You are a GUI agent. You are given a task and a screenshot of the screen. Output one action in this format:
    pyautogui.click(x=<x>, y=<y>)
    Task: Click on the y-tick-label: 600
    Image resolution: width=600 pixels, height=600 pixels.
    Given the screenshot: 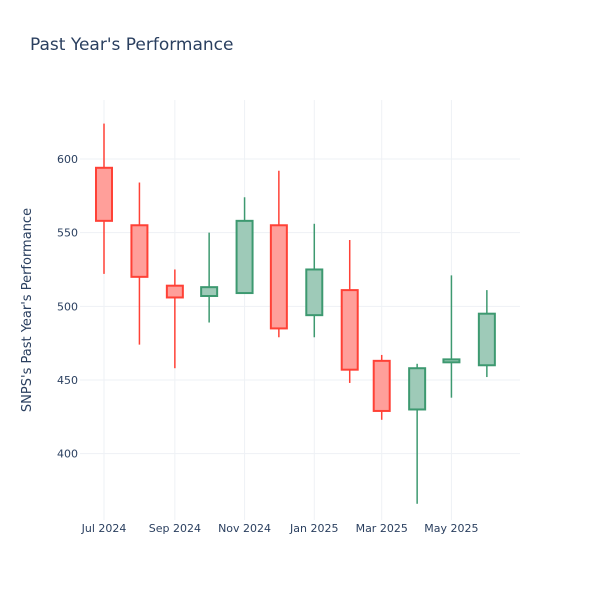 What is the action you would take?
    pyautogui.click(x=67, y=159)
    